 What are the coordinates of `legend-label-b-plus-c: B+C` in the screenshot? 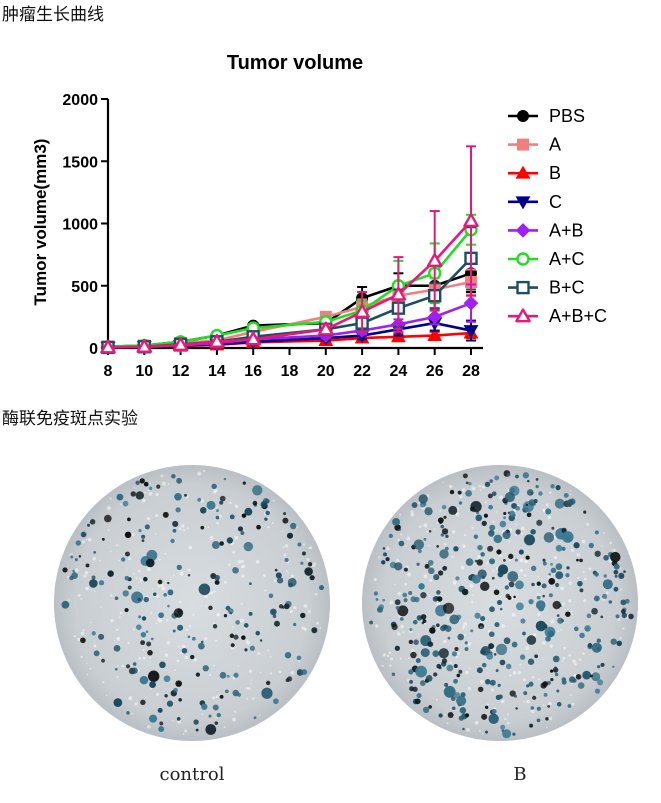 It's located at (567, 288).